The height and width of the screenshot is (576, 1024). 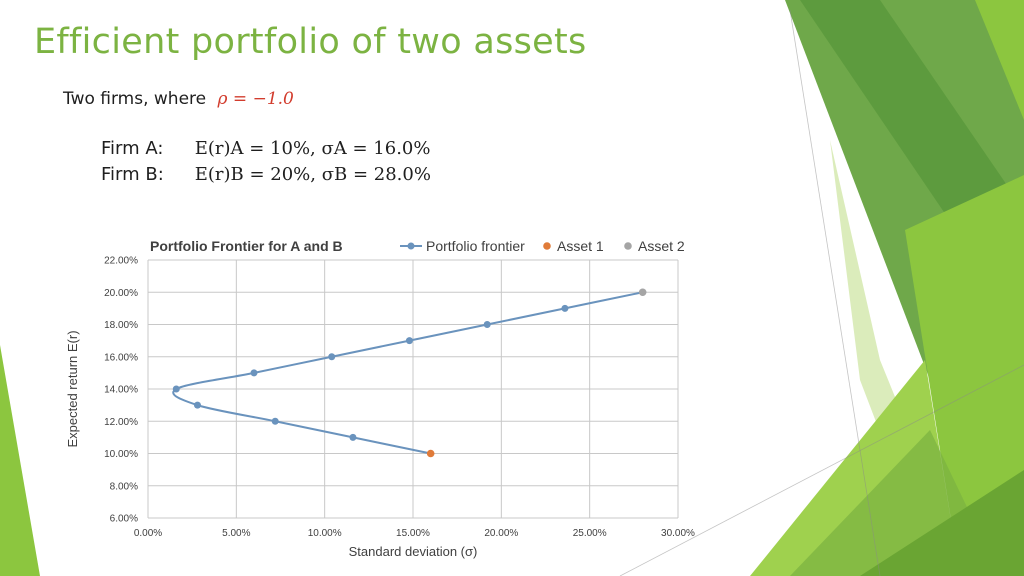 I want to click on x-tick-label: 5.00%, so click(x=236, y=533).